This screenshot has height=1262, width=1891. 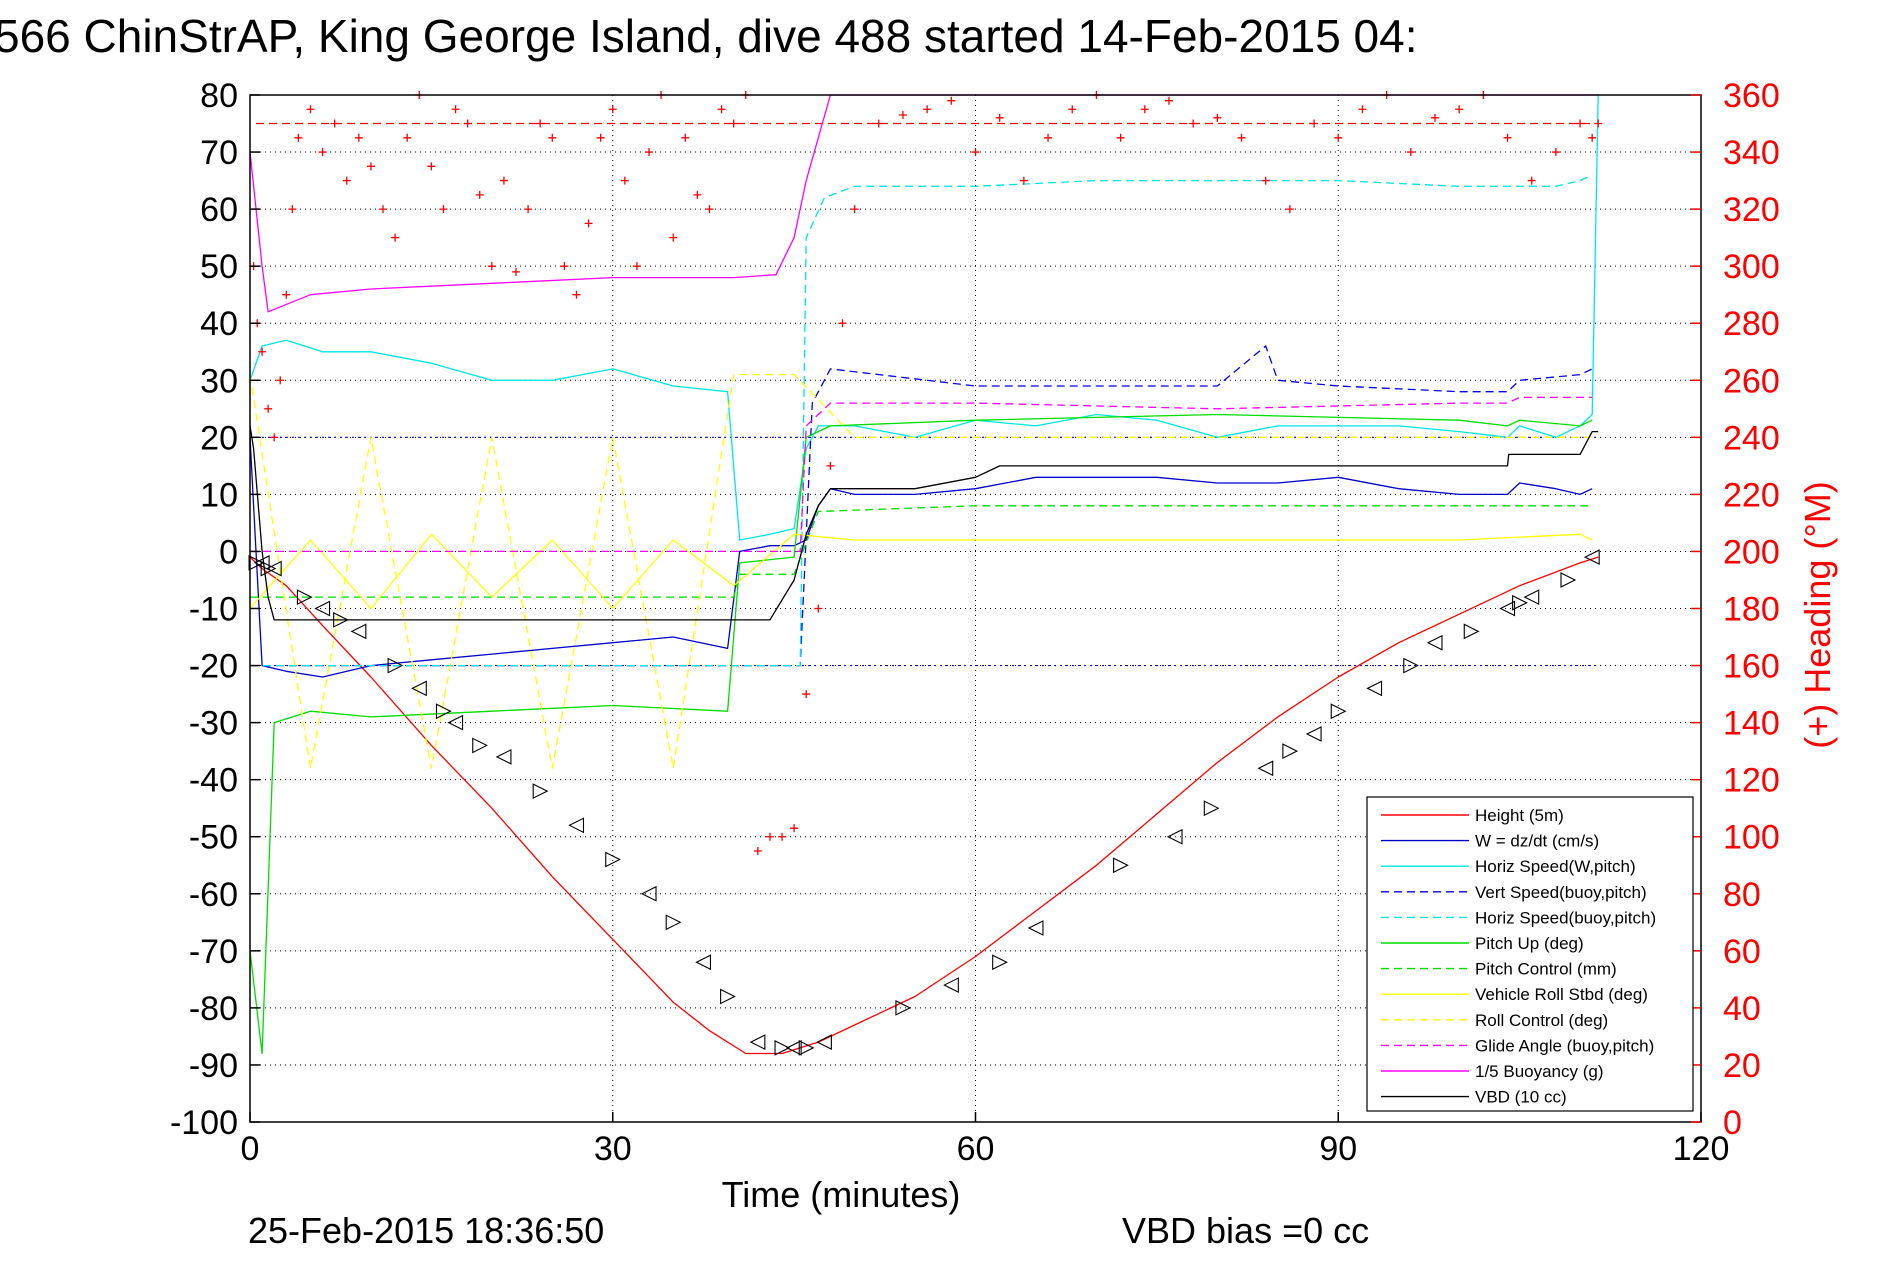 What do you see at coordinates (1742, 1066) in the screenshot?
I see `right-tick-label: 20` at bounding box center [1742, 1066].